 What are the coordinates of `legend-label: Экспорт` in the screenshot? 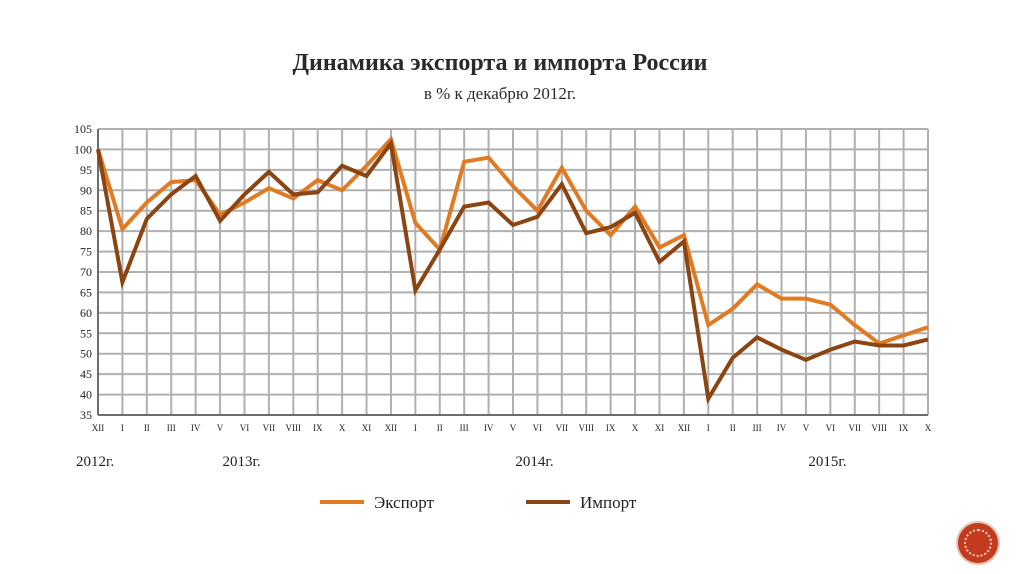 It's located at (404, 502).